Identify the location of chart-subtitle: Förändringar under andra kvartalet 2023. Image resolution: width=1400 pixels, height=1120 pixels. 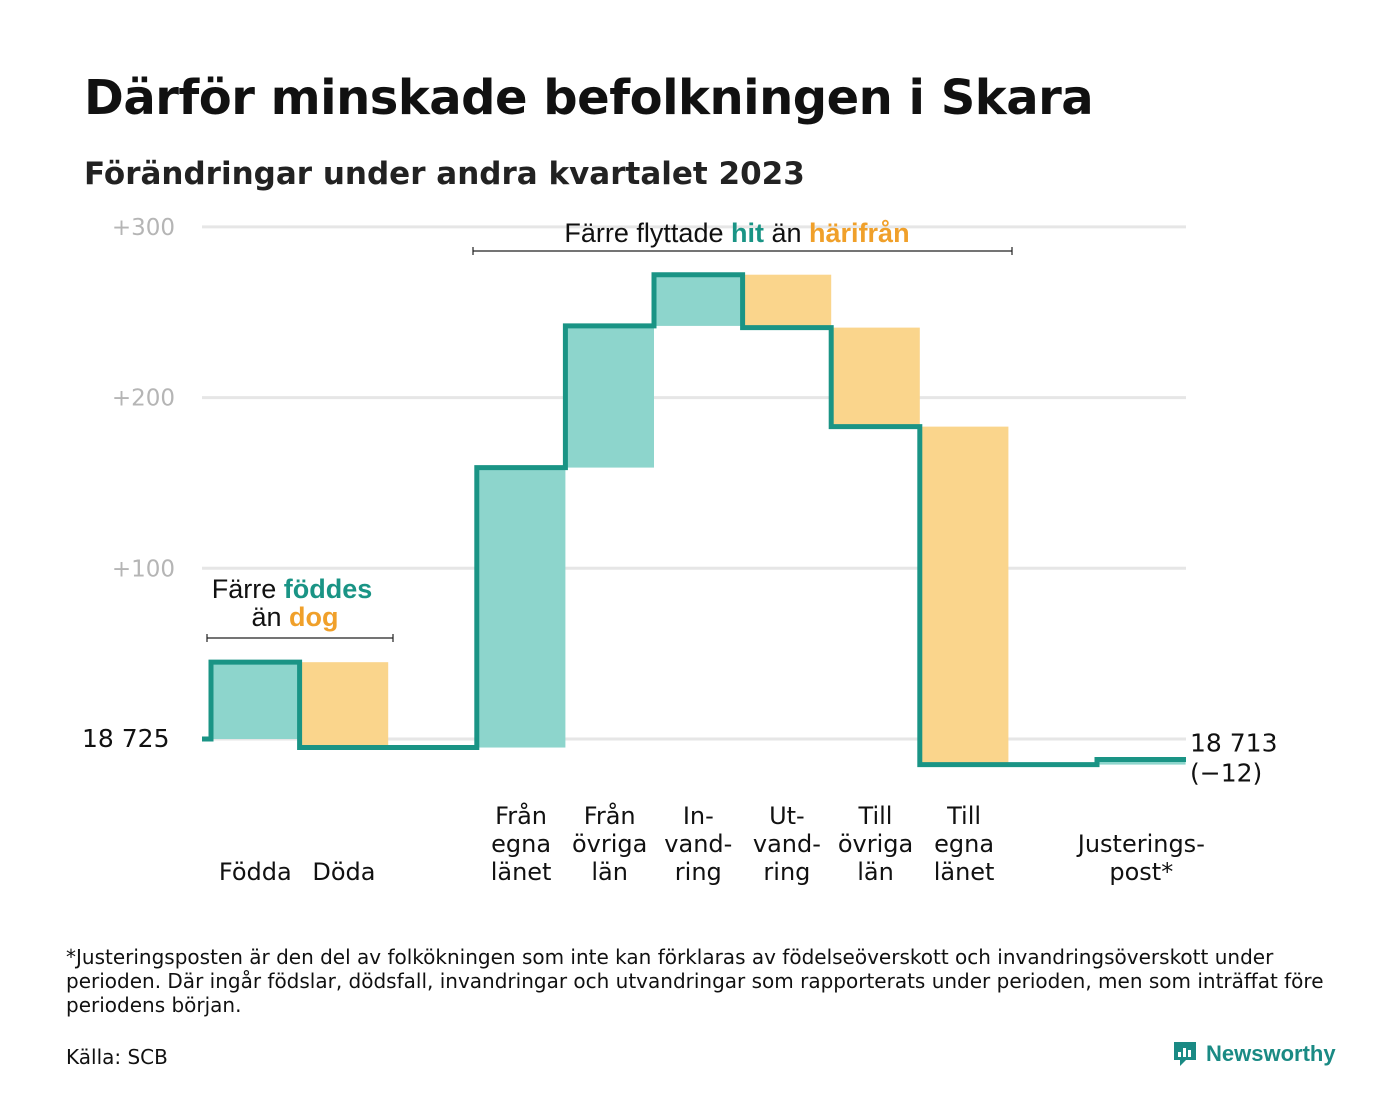
(444, 174).